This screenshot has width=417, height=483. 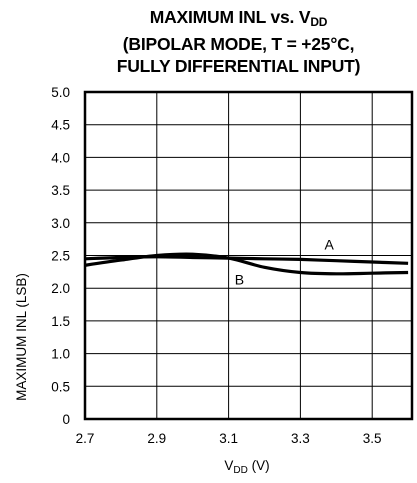 I want to click on x-tick-labels: 2.7 2.9 3.1 3.3 3.5, so click(x=229, y=438).